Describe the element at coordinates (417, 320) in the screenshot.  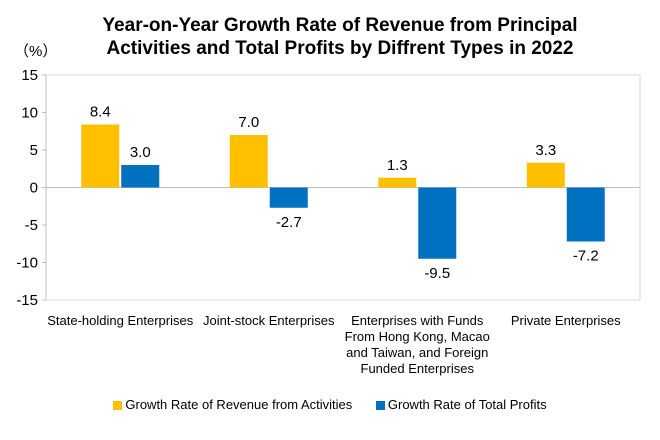
I see `x-category-label: Enterprises with Funds` at that location.